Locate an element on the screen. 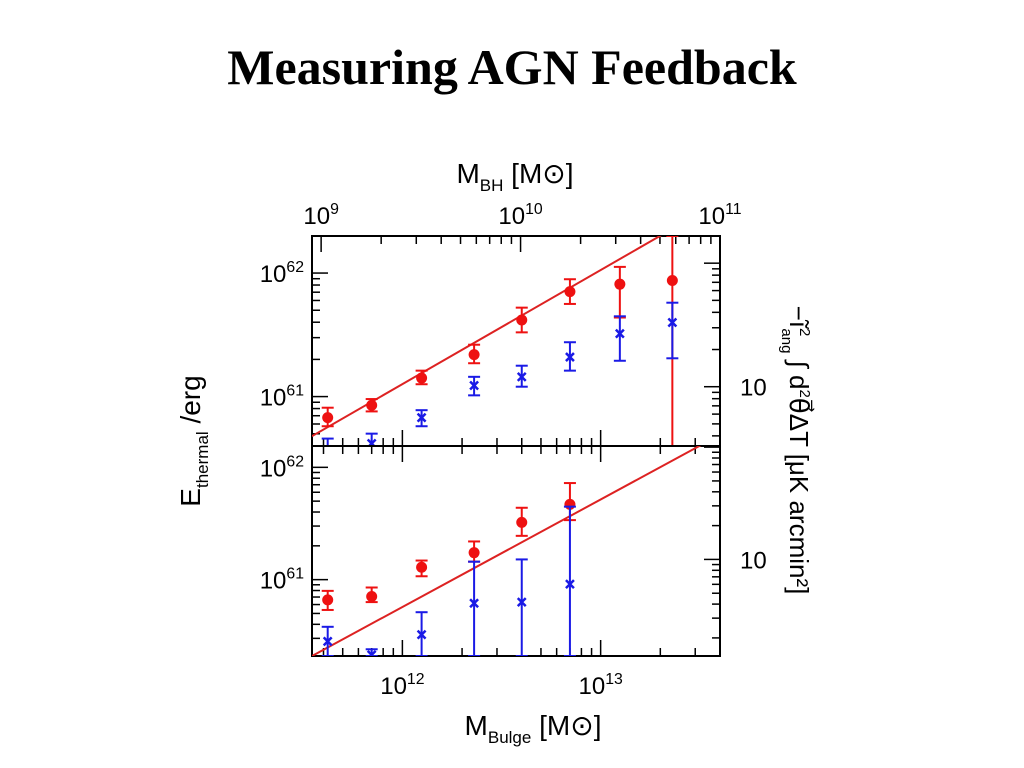 The width and height of the screenshot is (1024, 768). left-axis-title-unit: /erg is located at coordinates (190, 403).